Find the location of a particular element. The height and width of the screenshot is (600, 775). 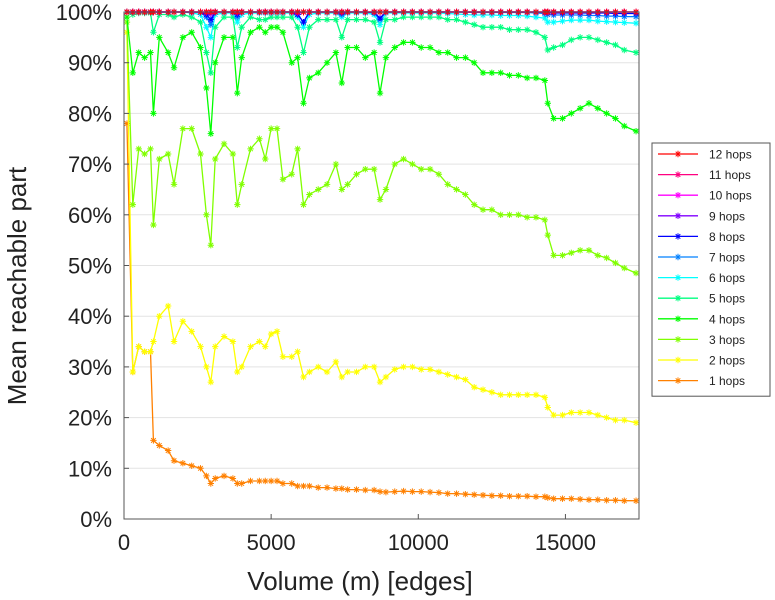

legend-item-4-hops: 4 hops is located at coordinates (701, 319).